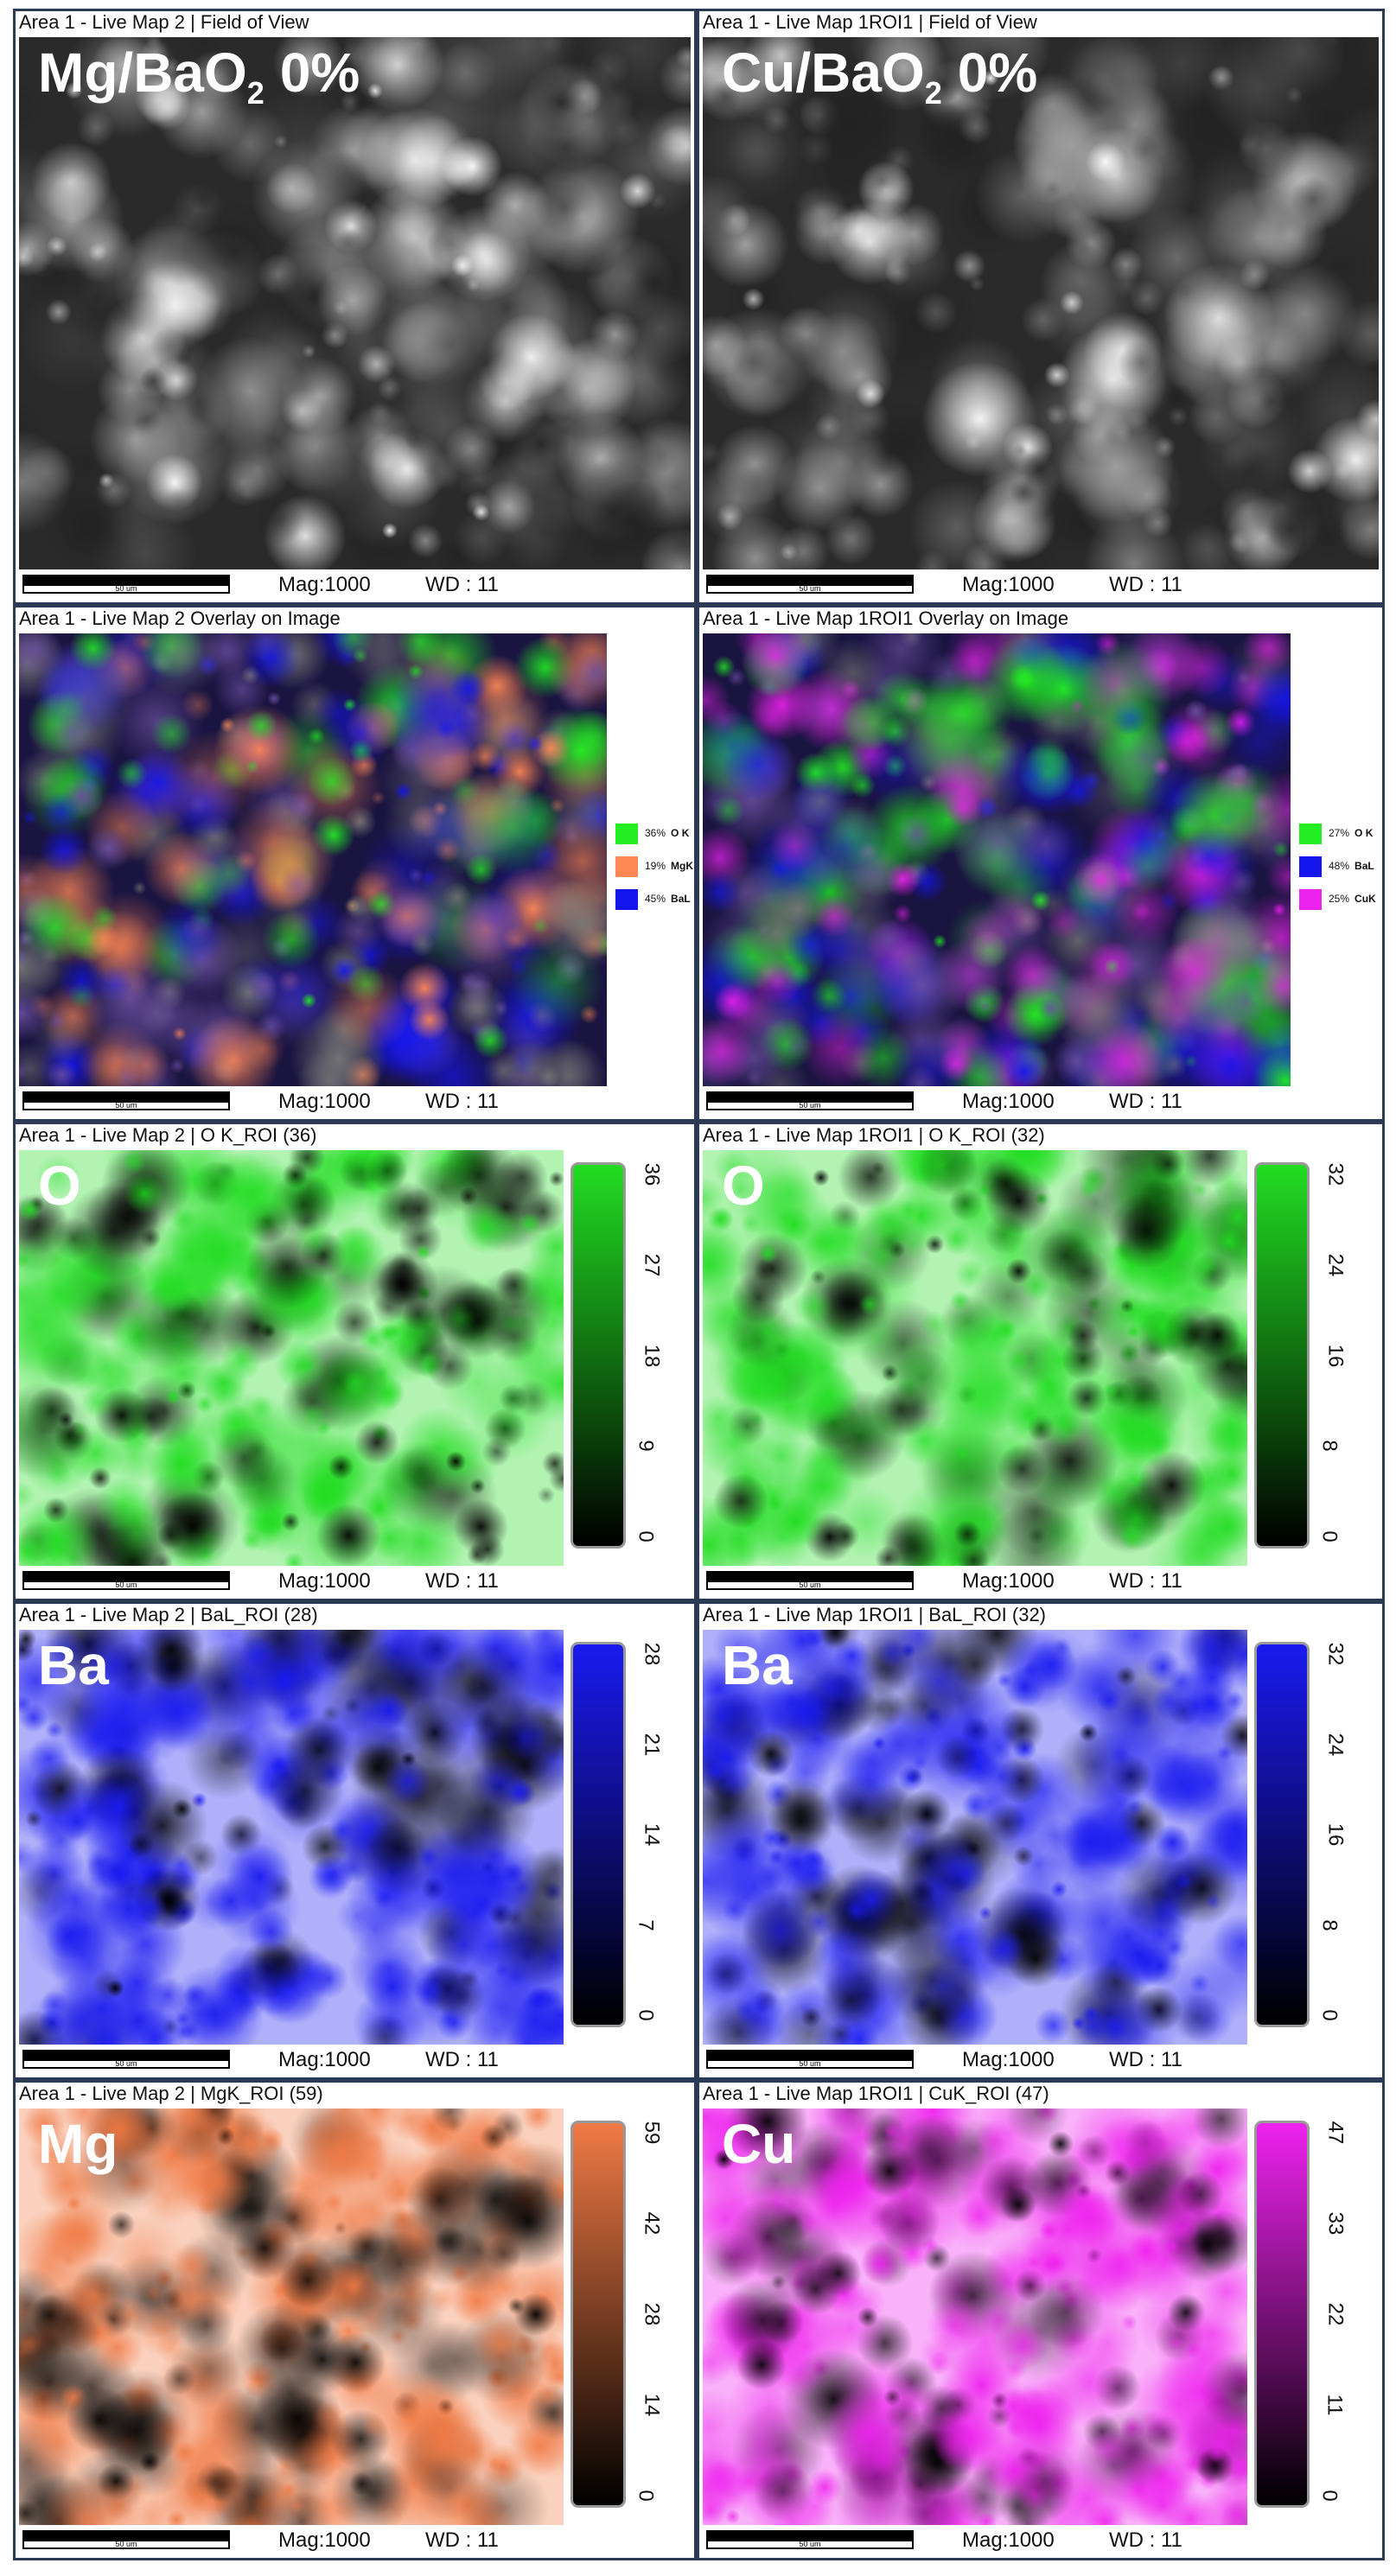 Image resolution: width=1396 pixels, height=2576 pixels. Describe the element at coordinates (870, 22) in the screenshot. I see `panel-title: Area 1 - Live Map 1ROI1 | Field of View` at that location.